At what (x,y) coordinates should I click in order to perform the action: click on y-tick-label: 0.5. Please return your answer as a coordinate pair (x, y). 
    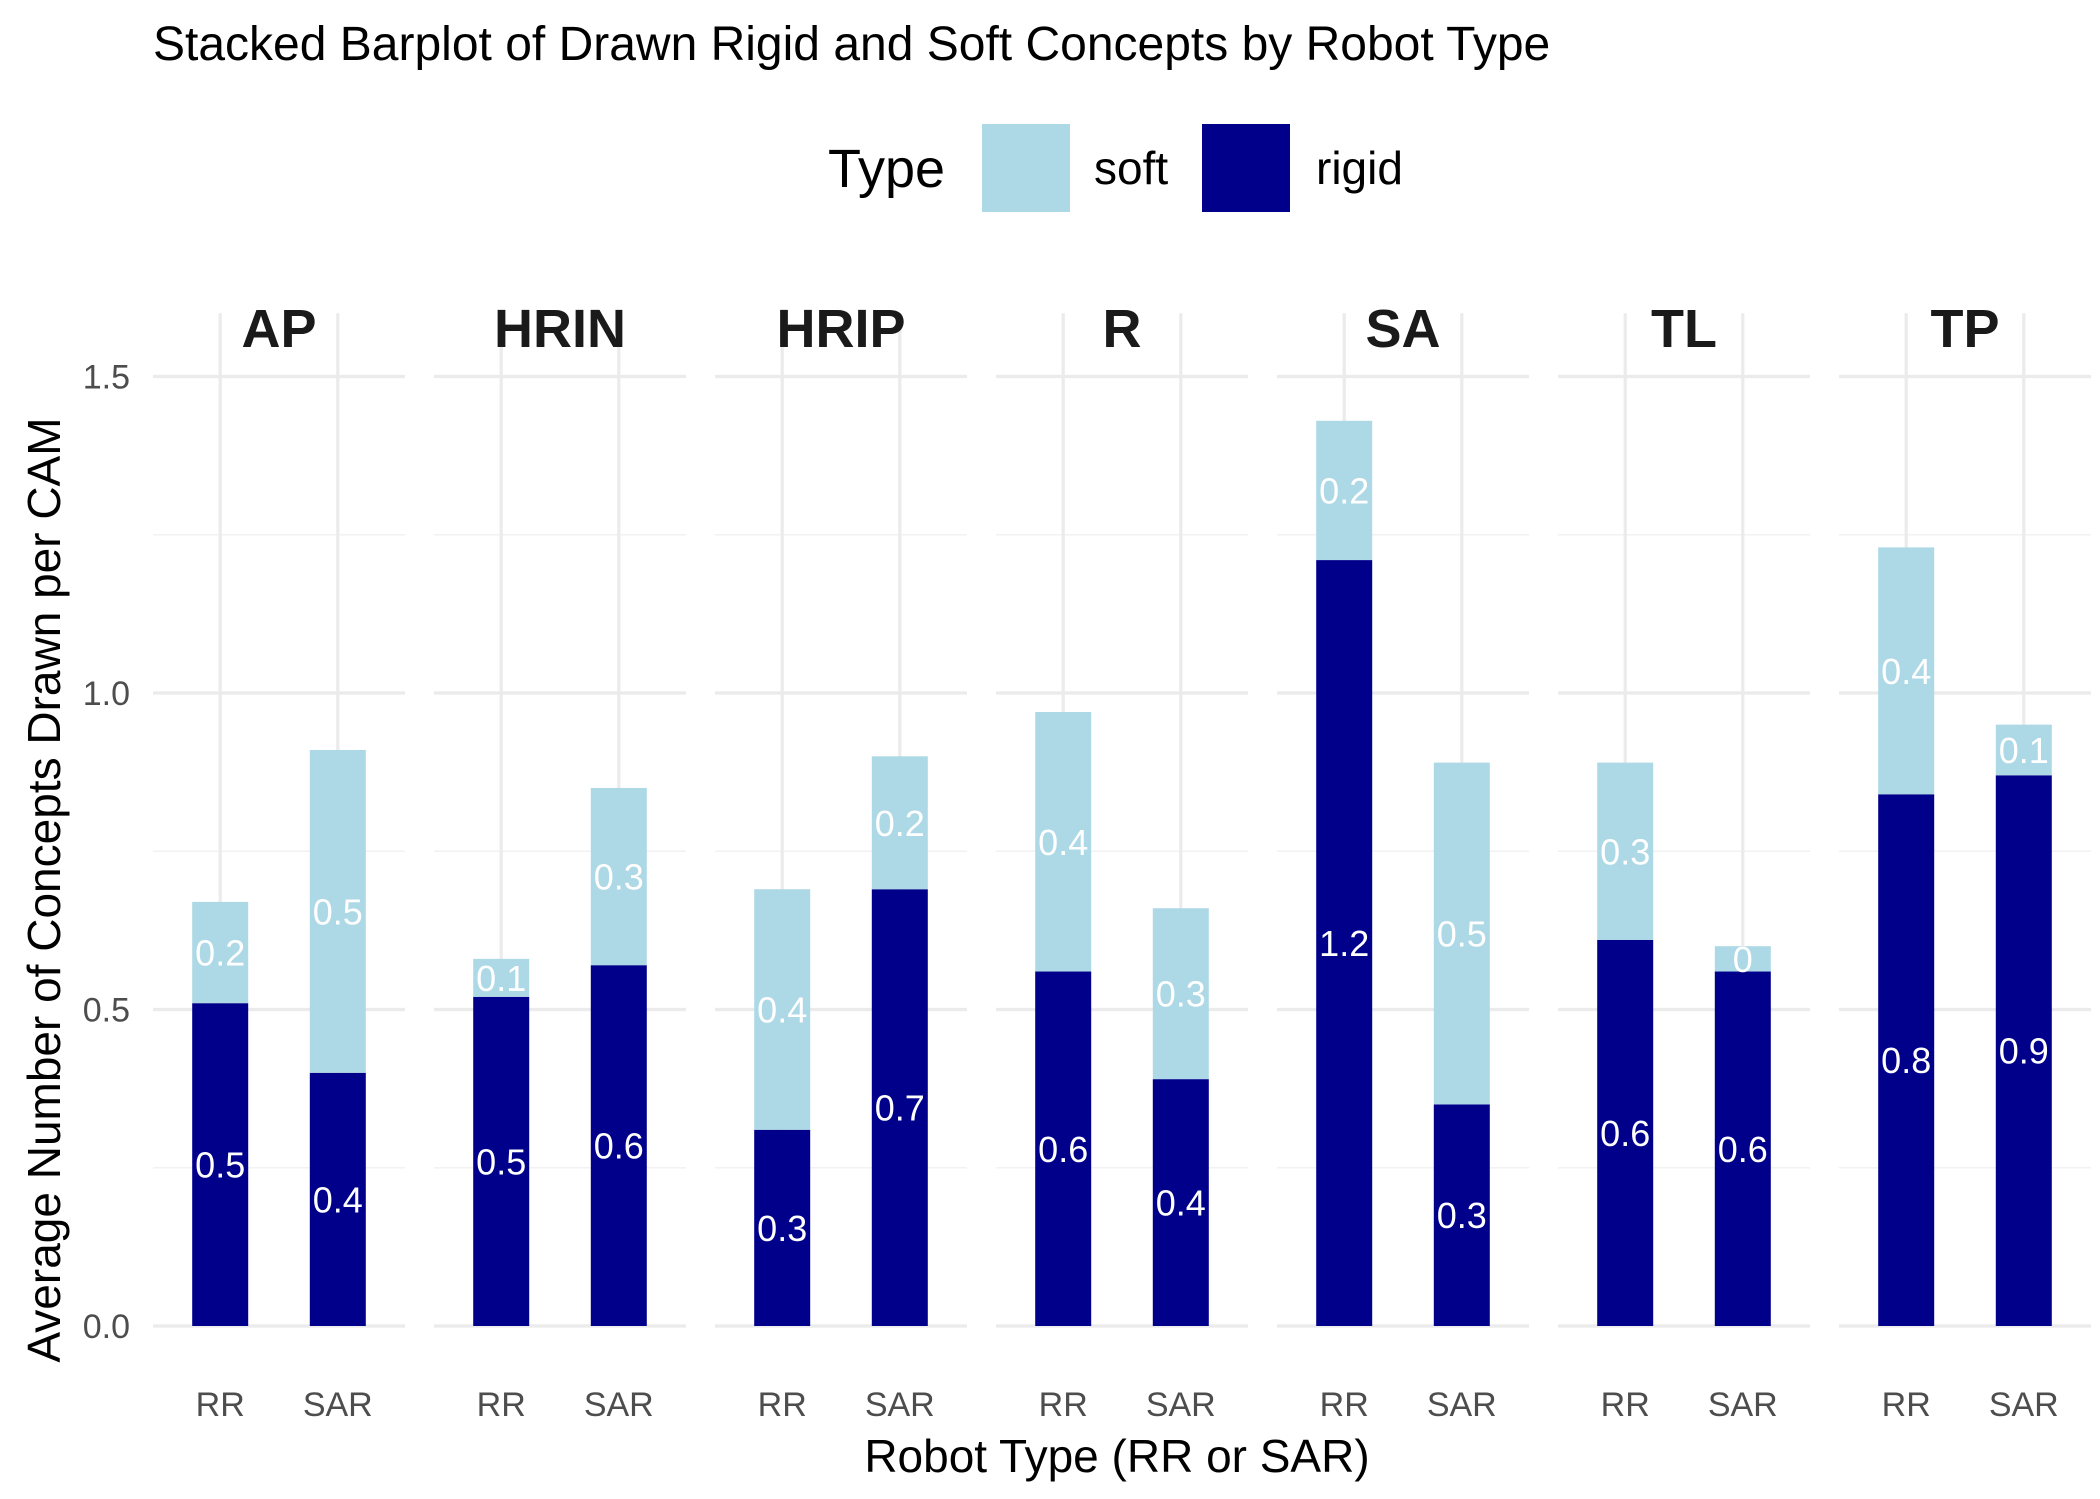
    Looking at the image, I should click on (106, 1011).